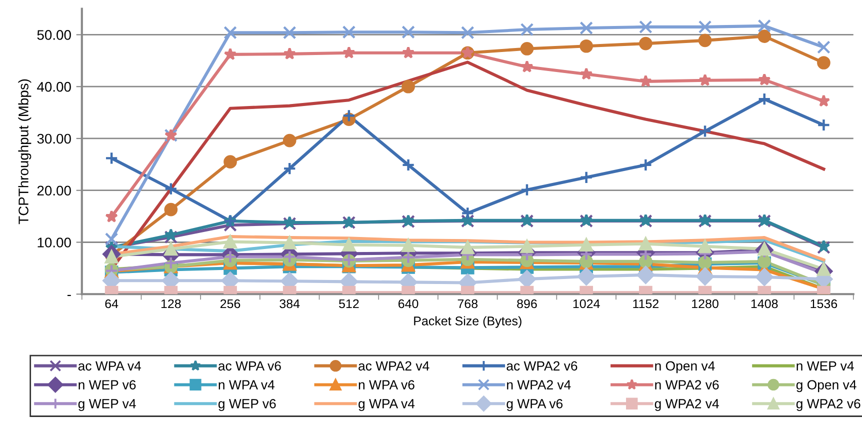 The width and height of the screenshot is (862, 439). Describe the element at coordinates (230, 303) in the screenshot. I see `x-tick-label: 256` at that location.